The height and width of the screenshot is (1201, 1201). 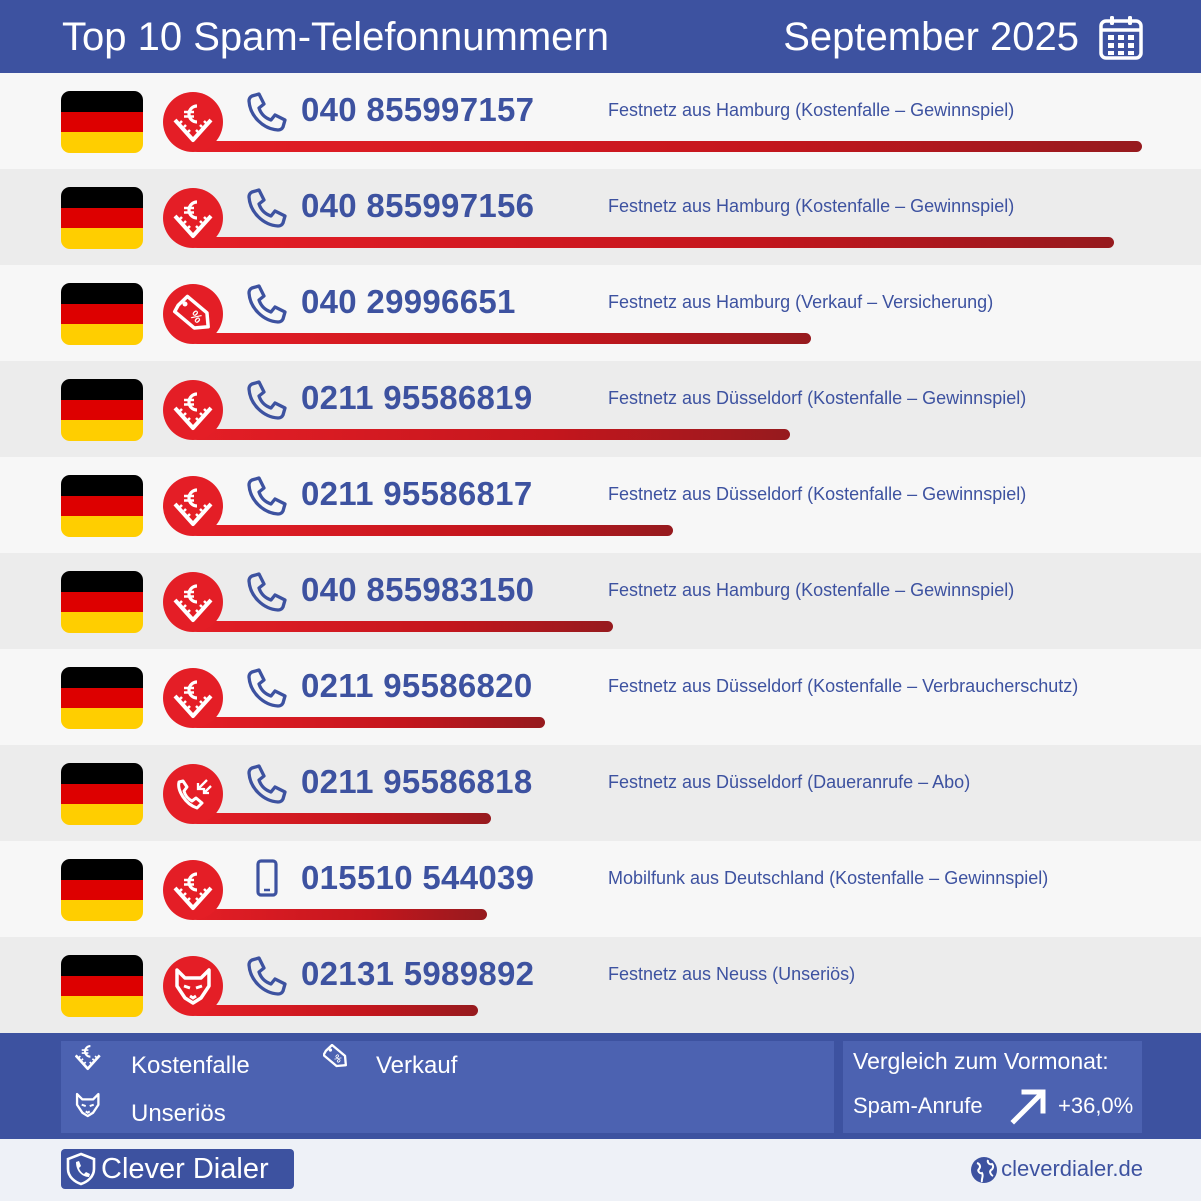 I want to click on phone-number: 040 855983150, so click(x=418, y=589).